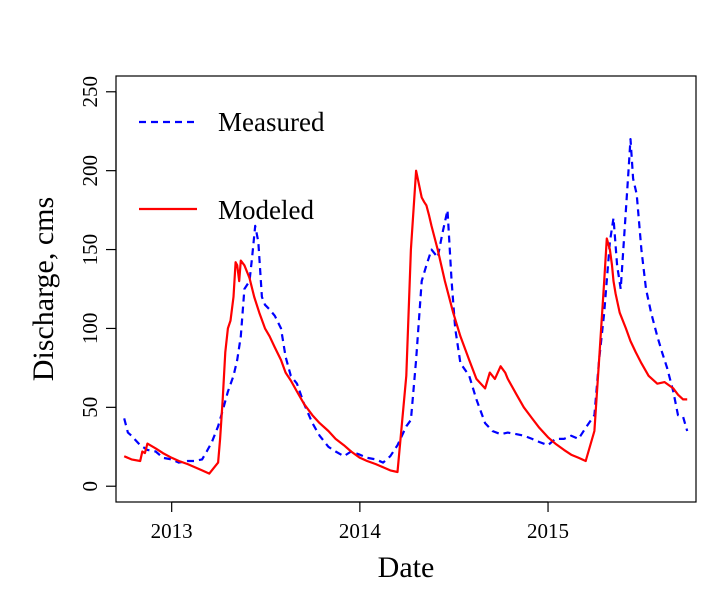 This screenshot has height=600, width=714. I want to click on legend-label-measured: Measured, so click(271, 122).